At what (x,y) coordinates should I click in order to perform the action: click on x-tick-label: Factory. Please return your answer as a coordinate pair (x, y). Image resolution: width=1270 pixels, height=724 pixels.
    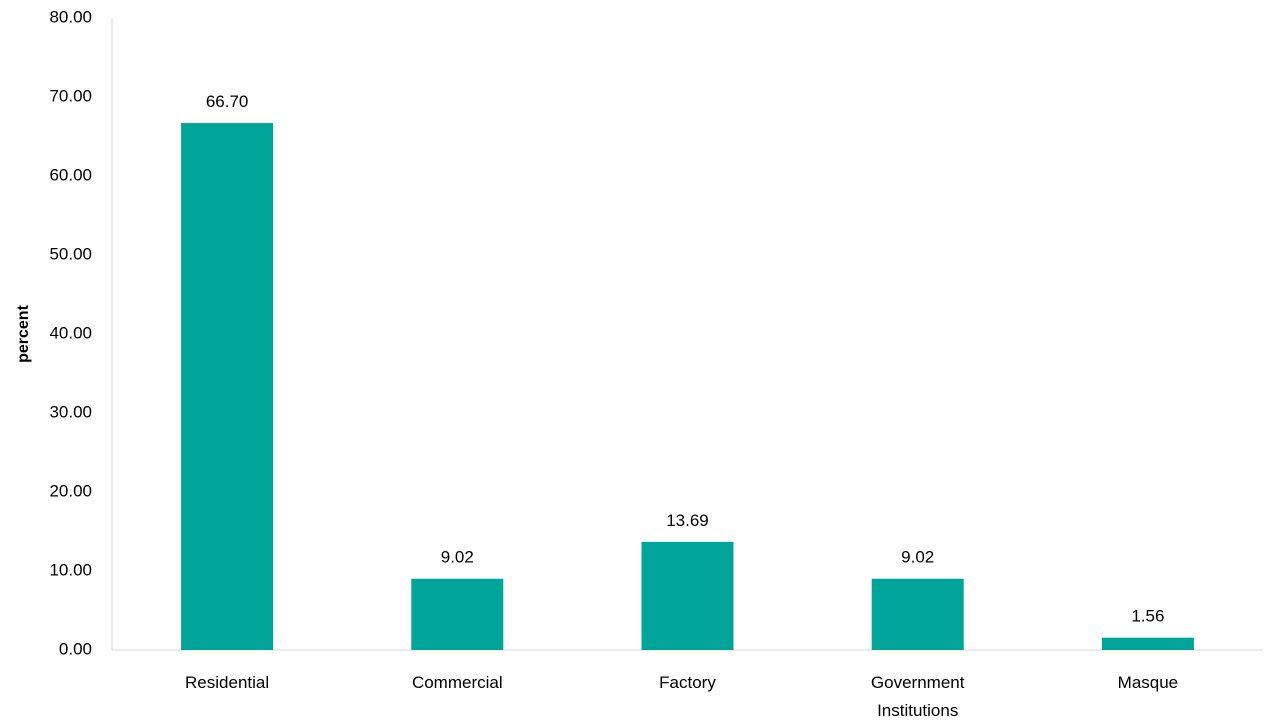
    Looking at the image, I should click on (687, 682).